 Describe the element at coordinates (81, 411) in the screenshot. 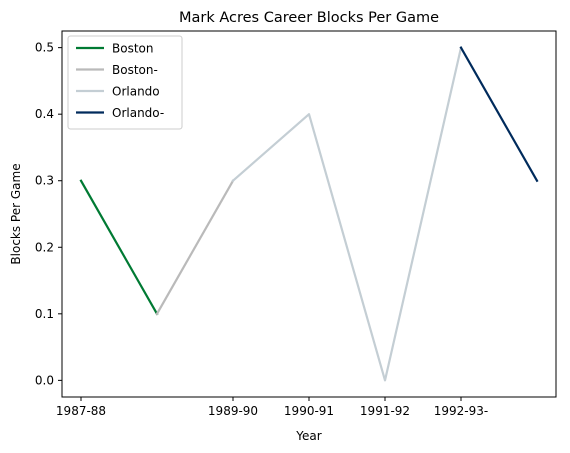

I see `x-tick-label: 1987-88` at that location.